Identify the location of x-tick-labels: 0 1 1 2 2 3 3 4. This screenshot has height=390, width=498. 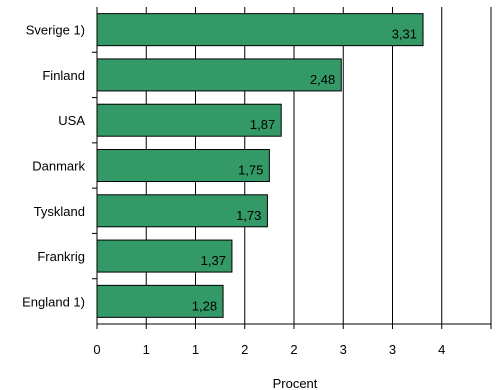
(269, 349).